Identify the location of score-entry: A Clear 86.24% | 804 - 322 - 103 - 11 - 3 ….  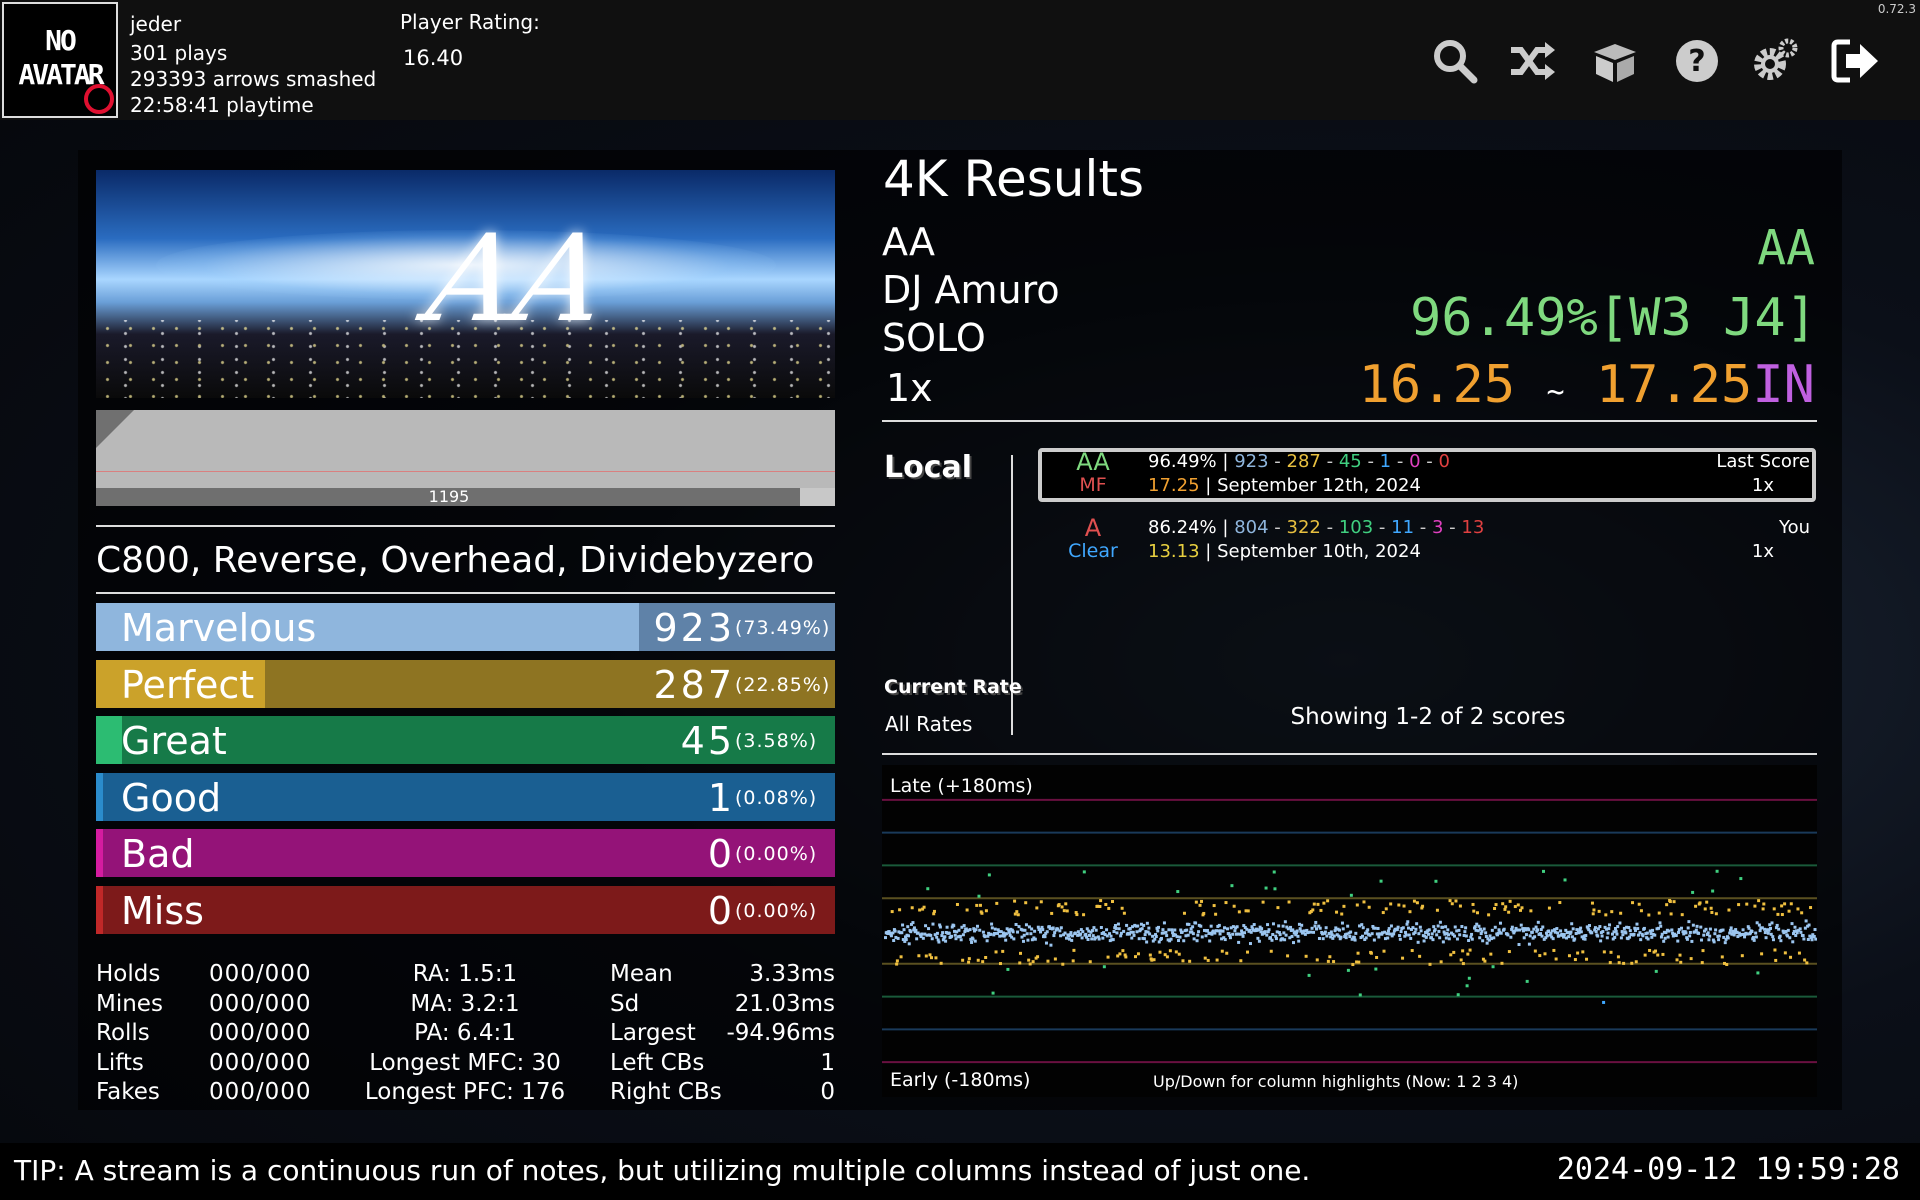
(1427, 543).